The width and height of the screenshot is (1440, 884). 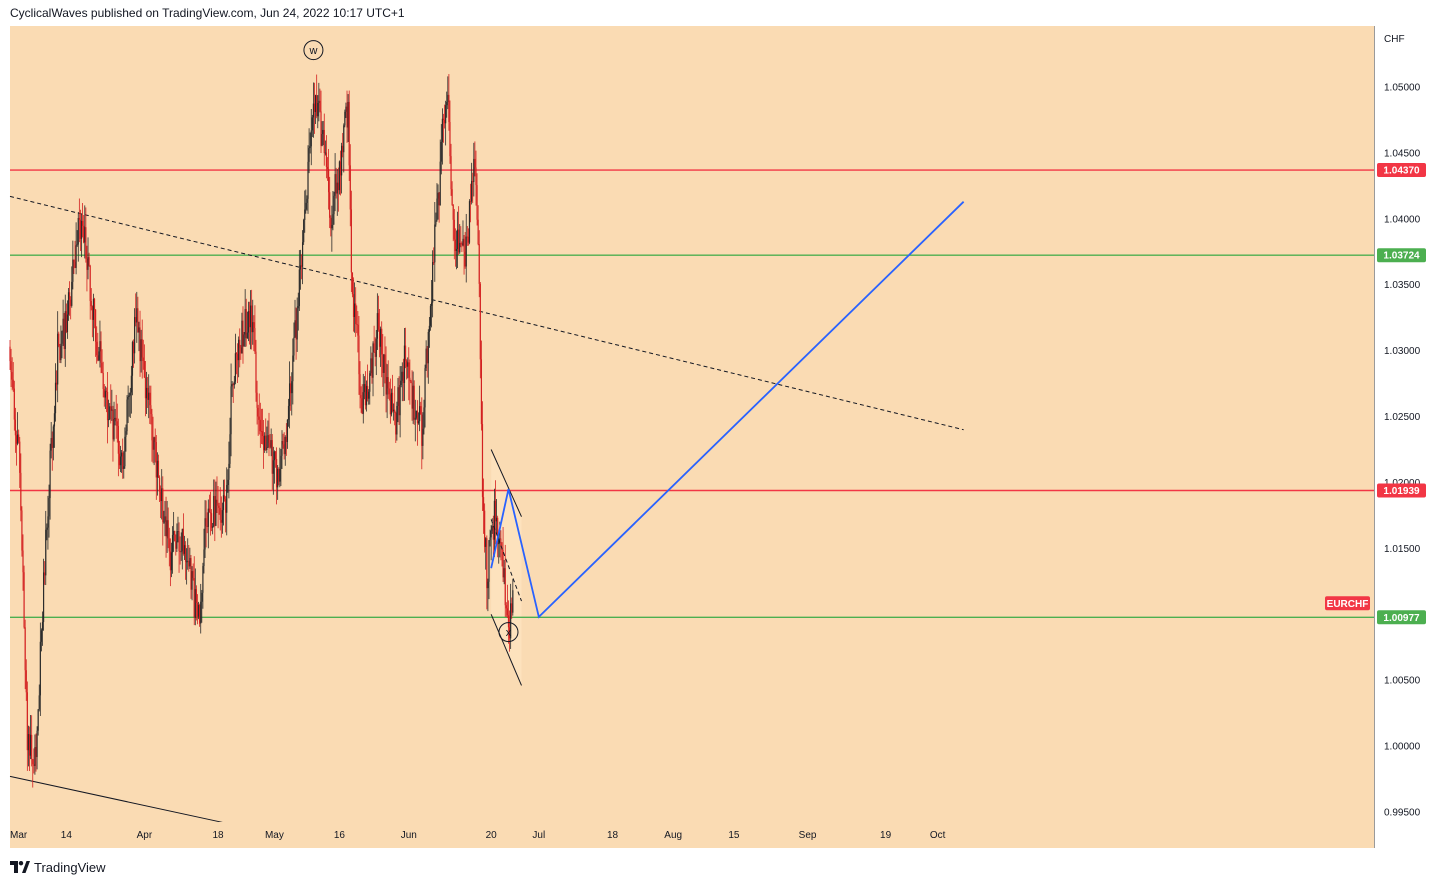 What do you see at coordinates (1394, 39) in the screenshot?
I see `currency-label: CHF` at bounding box center [1394, 39].